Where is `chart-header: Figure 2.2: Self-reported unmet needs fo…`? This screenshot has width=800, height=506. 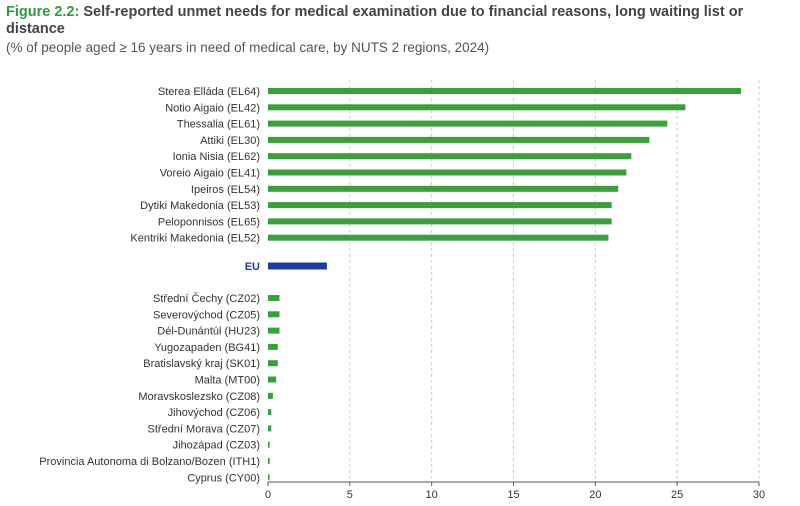
chart-header: Figure 2.2: Self-reported unmet needs fo… is located at coordinates (398, 30).